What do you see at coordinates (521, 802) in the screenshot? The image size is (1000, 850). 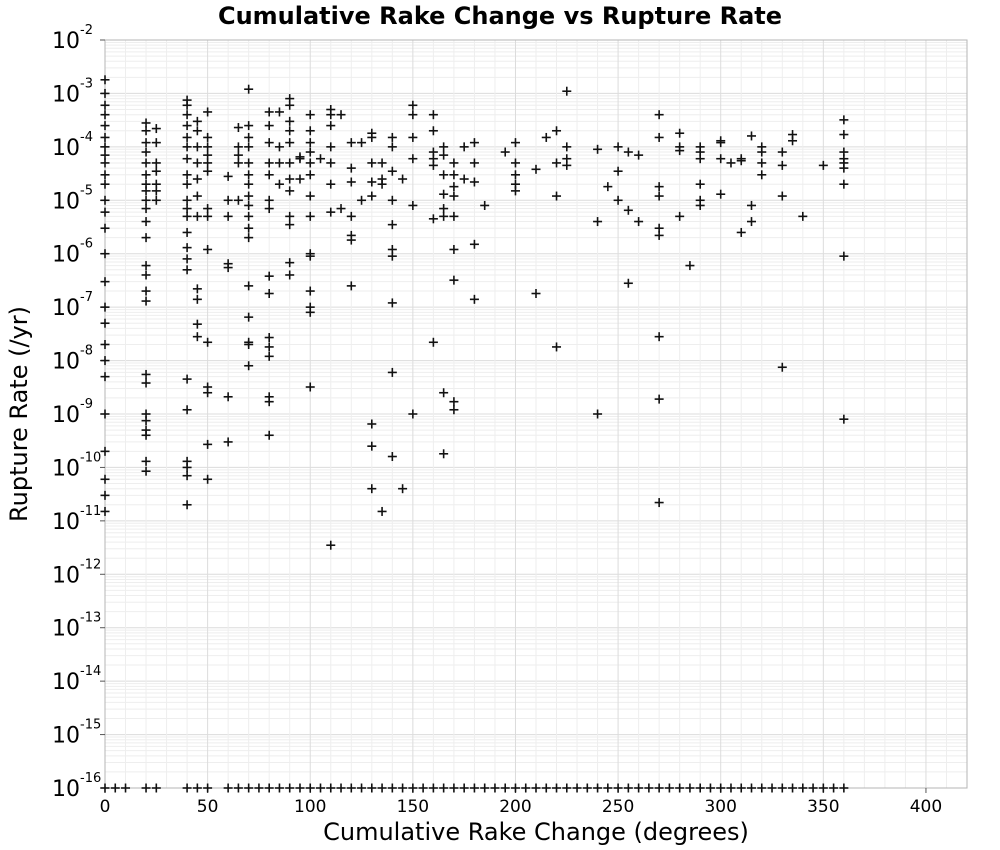 I see `x-axis-ticks: 0 50 100 150 200 250 300 350 400` at bounding box center [521, 802].